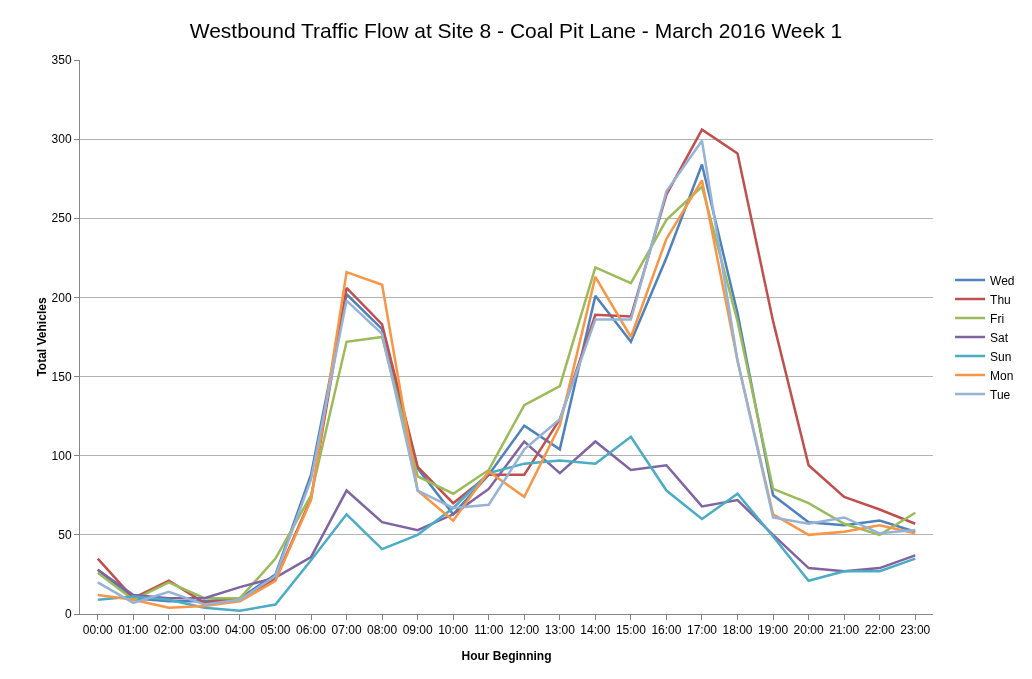 Image resolution: width=1032 pixels, height=679 pixels. I want to click on legend-label: Tue, so click(1000, 394).